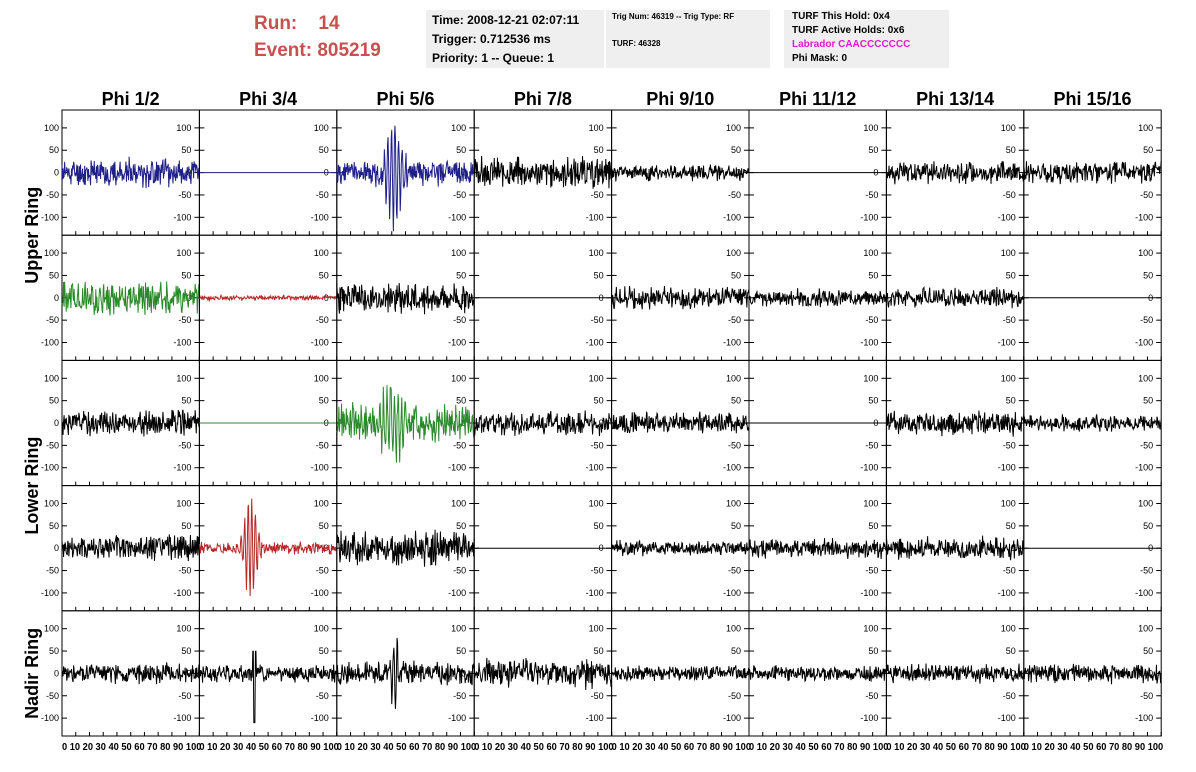 This screenshot has height=772, width=1196. Describe the element at coordinates (673, 16) in the screenshot. I see `trig-num-line: Trig Num: 46319 -- Trig Type: RF` at that location.